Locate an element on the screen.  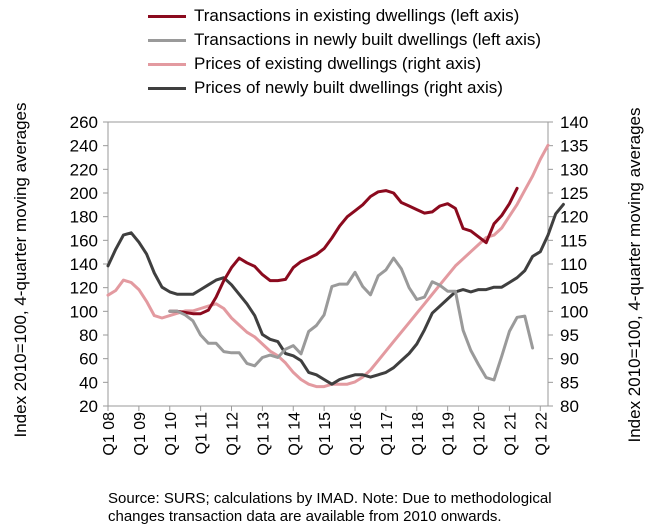
x-tick-label: Q1 11 is located at coordinates (202, 433).